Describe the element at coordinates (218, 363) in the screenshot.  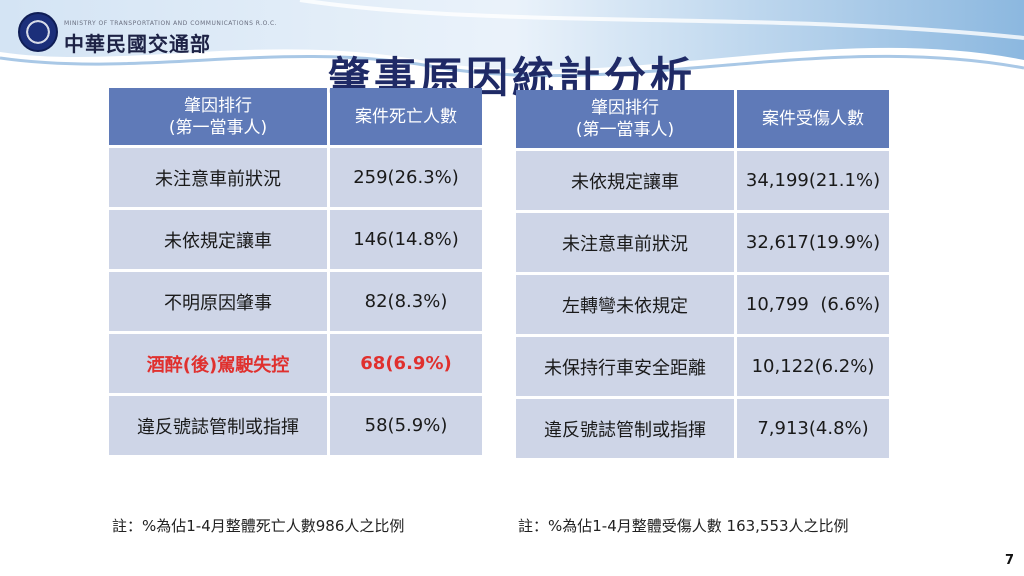
I see `cause-cell: 酒醉(後)駕駛失控` at that location.